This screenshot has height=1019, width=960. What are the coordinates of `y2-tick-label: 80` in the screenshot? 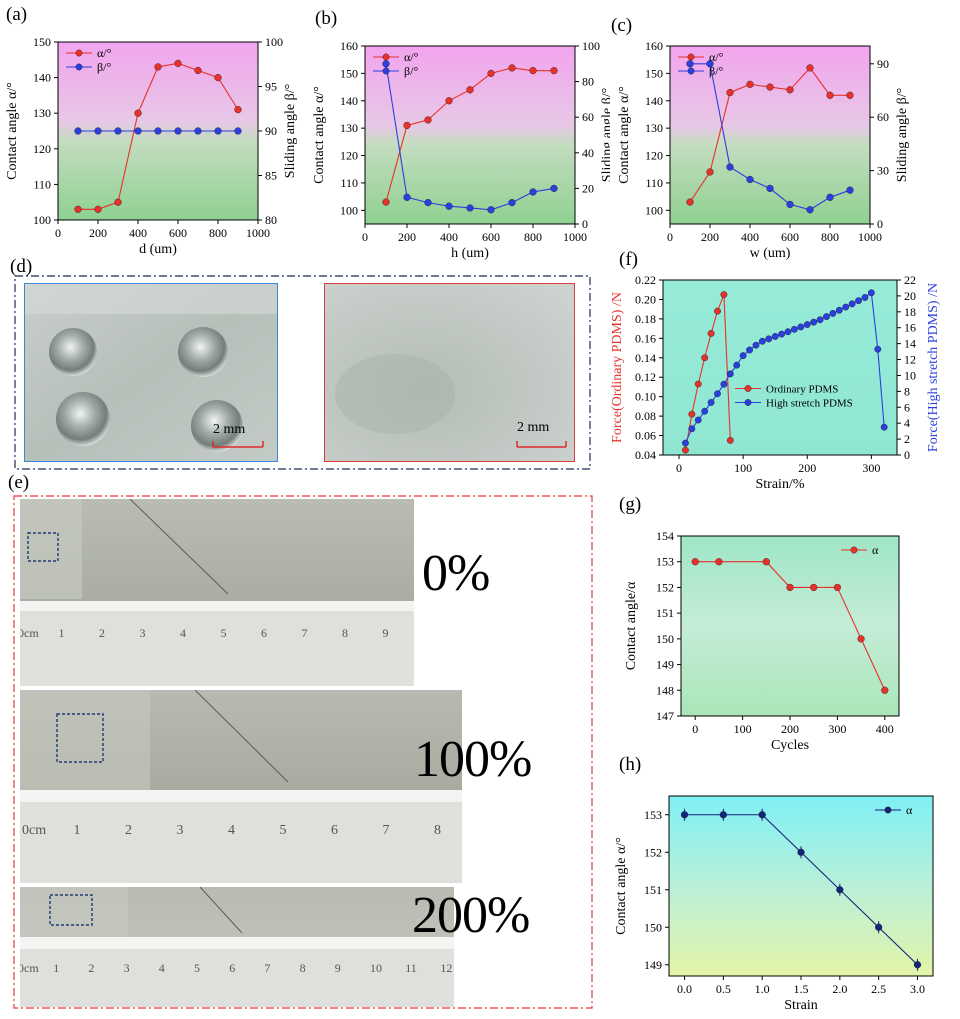 It's located at (588, 82).